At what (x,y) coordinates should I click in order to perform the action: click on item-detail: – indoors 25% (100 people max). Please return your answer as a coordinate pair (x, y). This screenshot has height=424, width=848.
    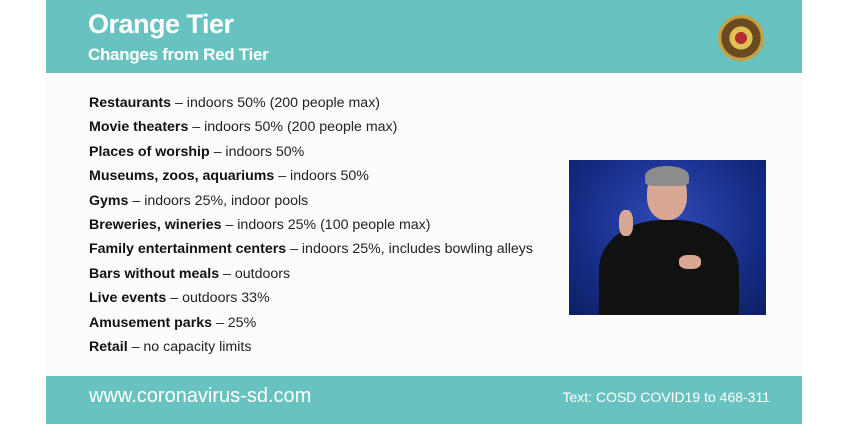
    Looking at the image, I should click on (326, 224).